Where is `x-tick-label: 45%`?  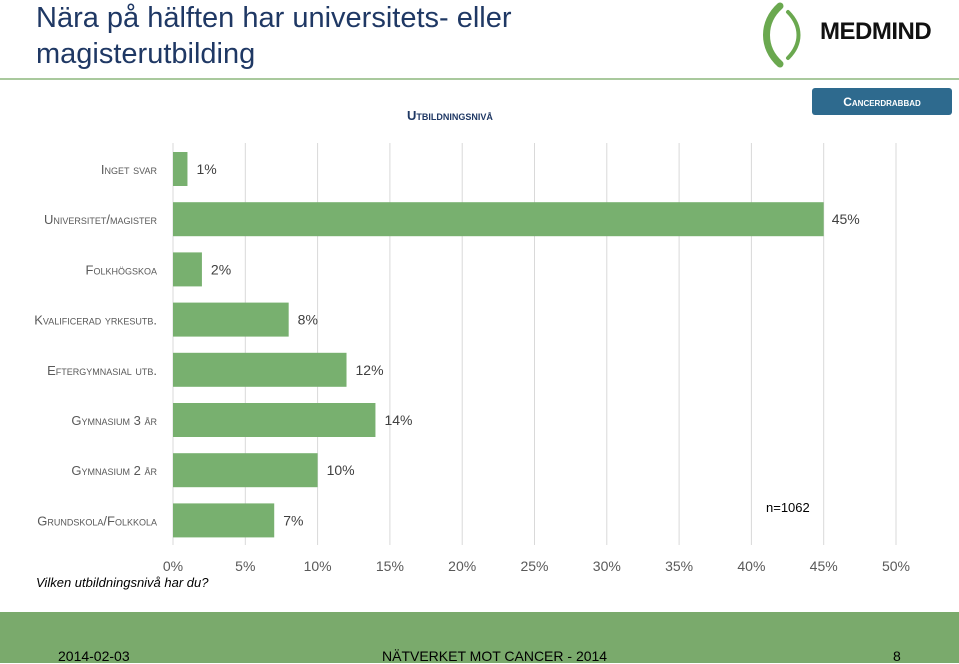
x-tick-label: 45% is located at coordinates (824, 566).